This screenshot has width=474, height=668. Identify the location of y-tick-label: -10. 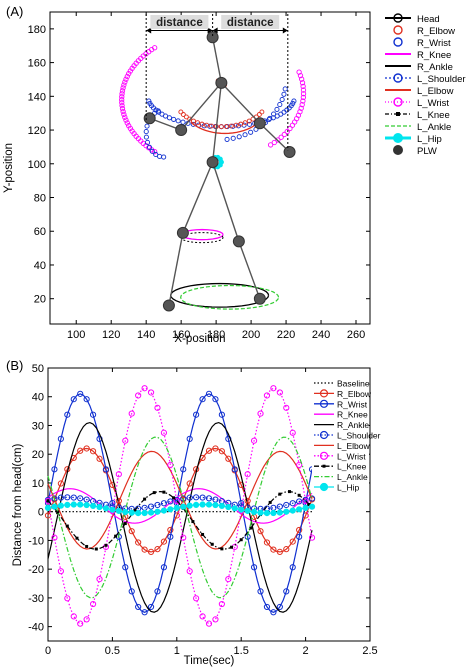
(36, 541).